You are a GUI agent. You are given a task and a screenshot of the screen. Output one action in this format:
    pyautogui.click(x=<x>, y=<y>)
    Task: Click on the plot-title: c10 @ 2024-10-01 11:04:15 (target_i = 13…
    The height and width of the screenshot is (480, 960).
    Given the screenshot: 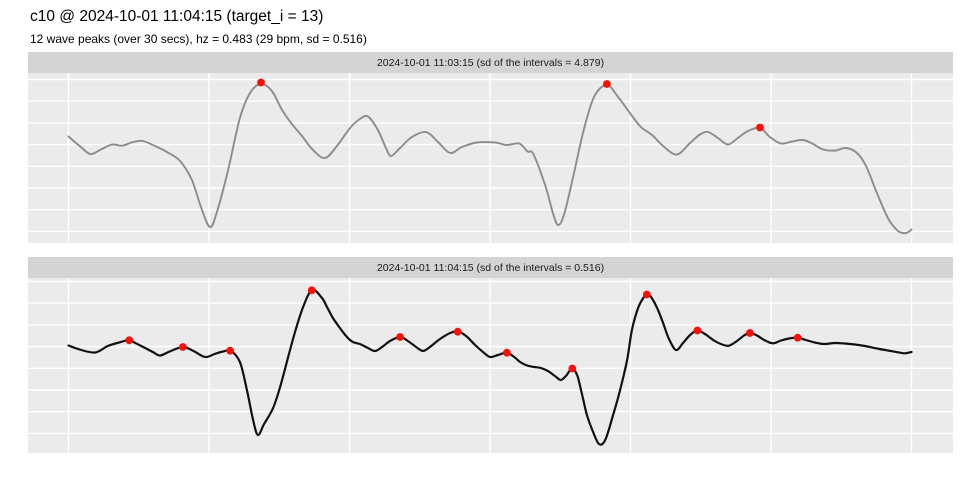 What is the action you would take?
    pyautogui.click(x=177, y=16)
    